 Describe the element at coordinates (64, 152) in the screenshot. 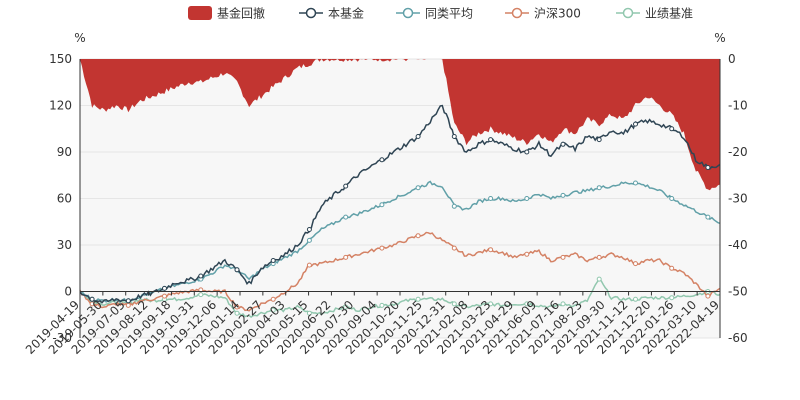

I see `left-tick-label: 90` at that location.